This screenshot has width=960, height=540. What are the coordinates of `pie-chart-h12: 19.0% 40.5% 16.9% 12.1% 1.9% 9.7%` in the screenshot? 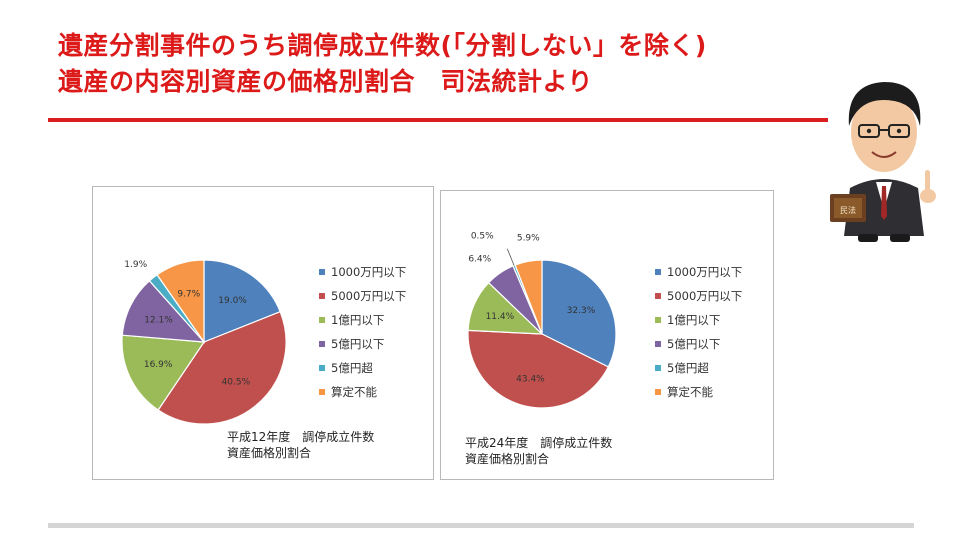 It's located at (204, 342).